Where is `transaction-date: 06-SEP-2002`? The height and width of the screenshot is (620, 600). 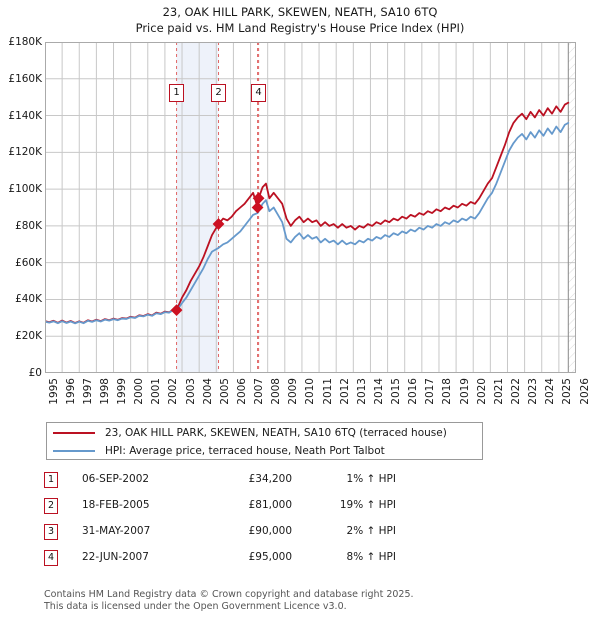
transaction-date: 06-SEP-2002 is located at coordinates (116, 479).